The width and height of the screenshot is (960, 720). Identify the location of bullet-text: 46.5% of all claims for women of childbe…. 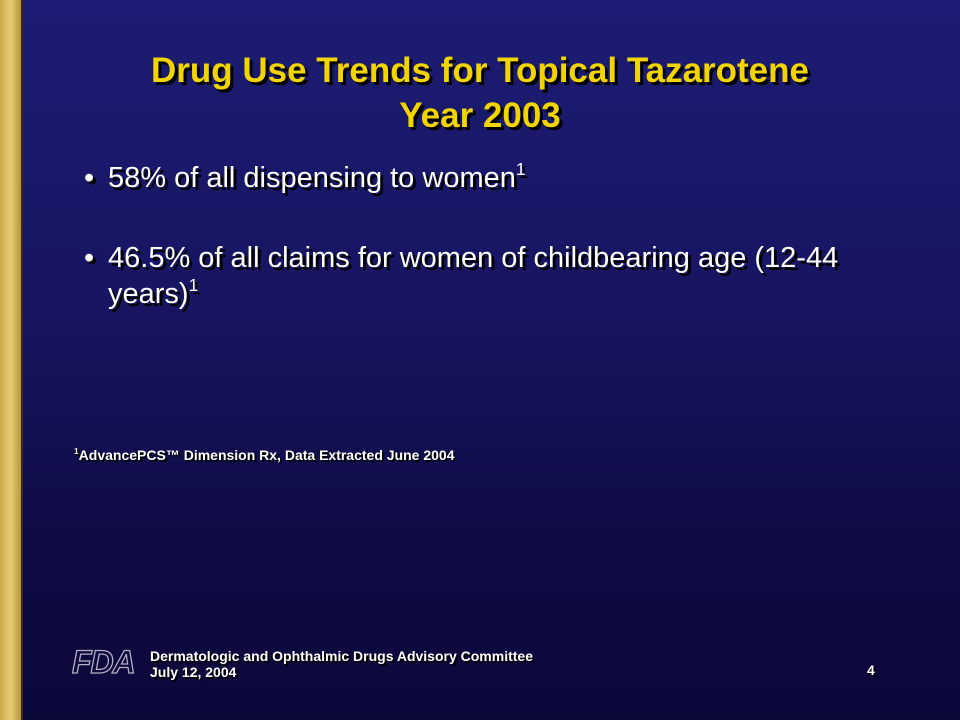
(473, 276).